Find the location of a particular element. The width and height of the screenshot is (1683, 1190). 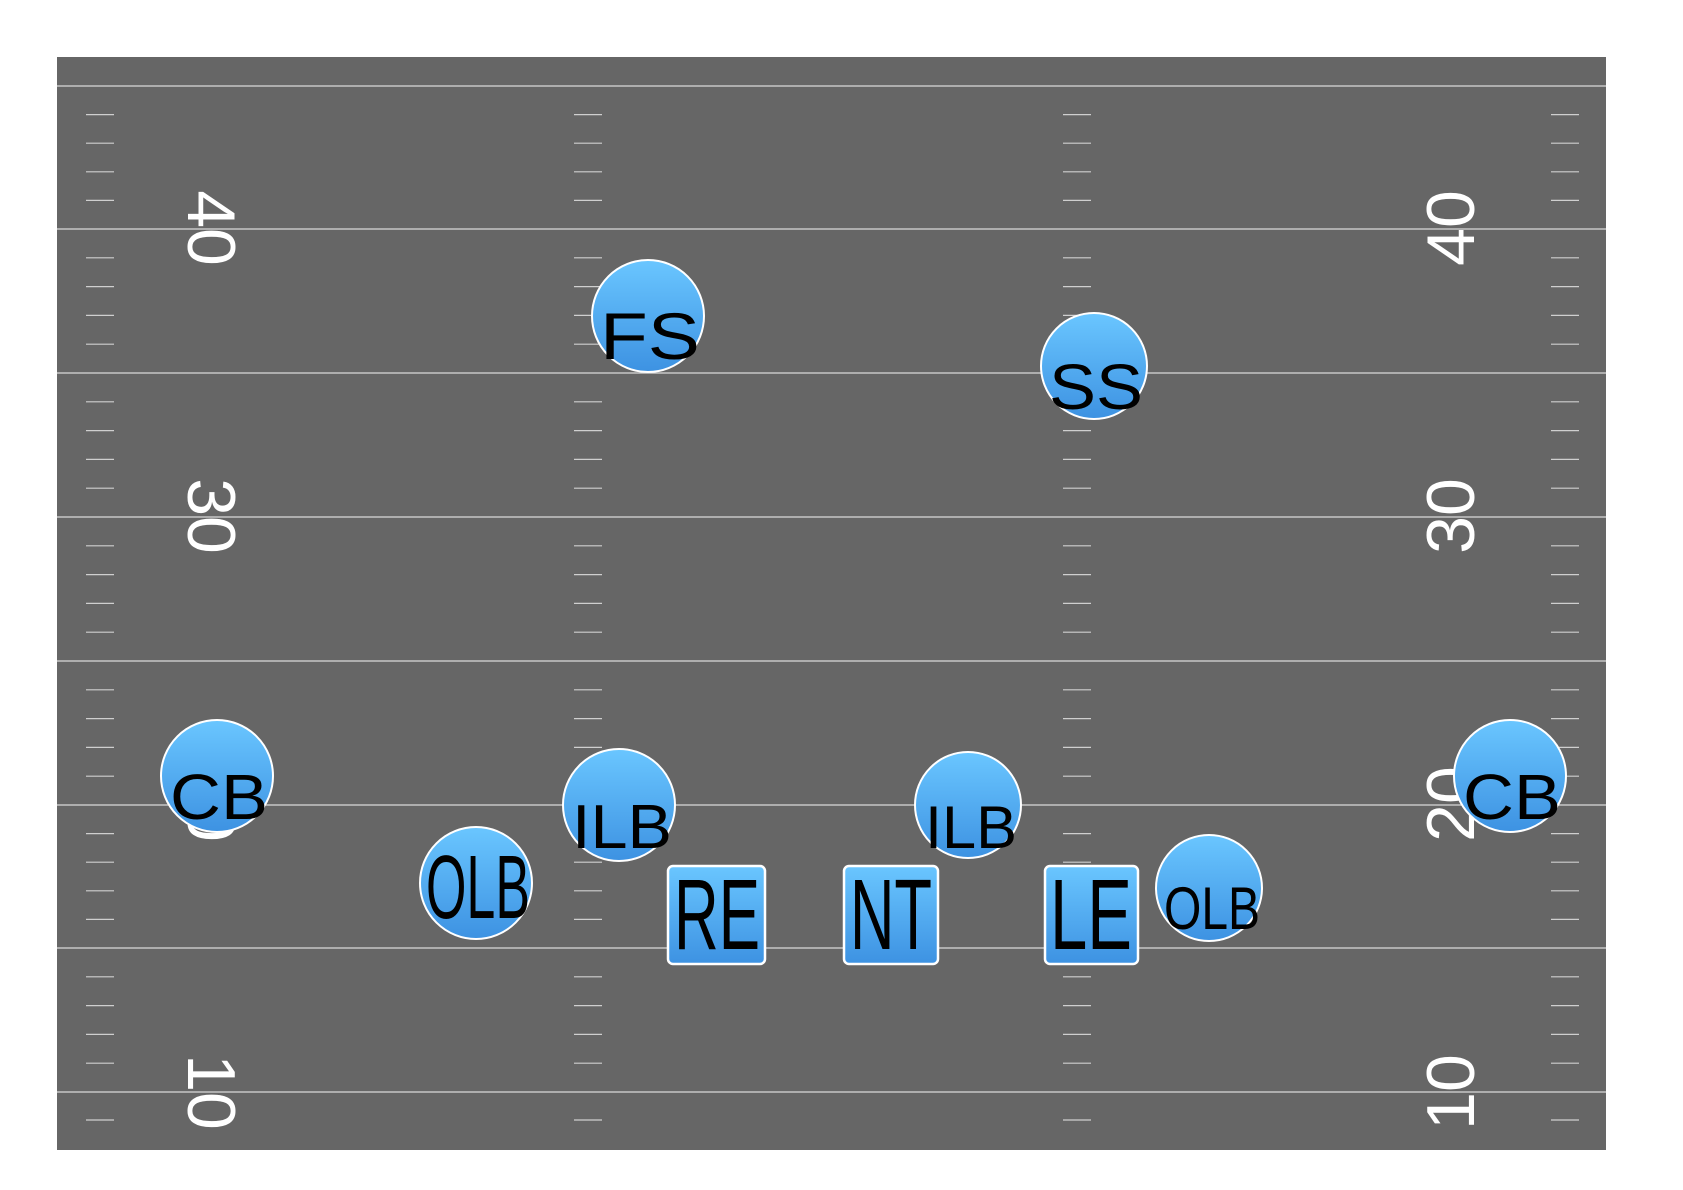

player-cb-right-label: CB is located at coordinates (1512, 797).